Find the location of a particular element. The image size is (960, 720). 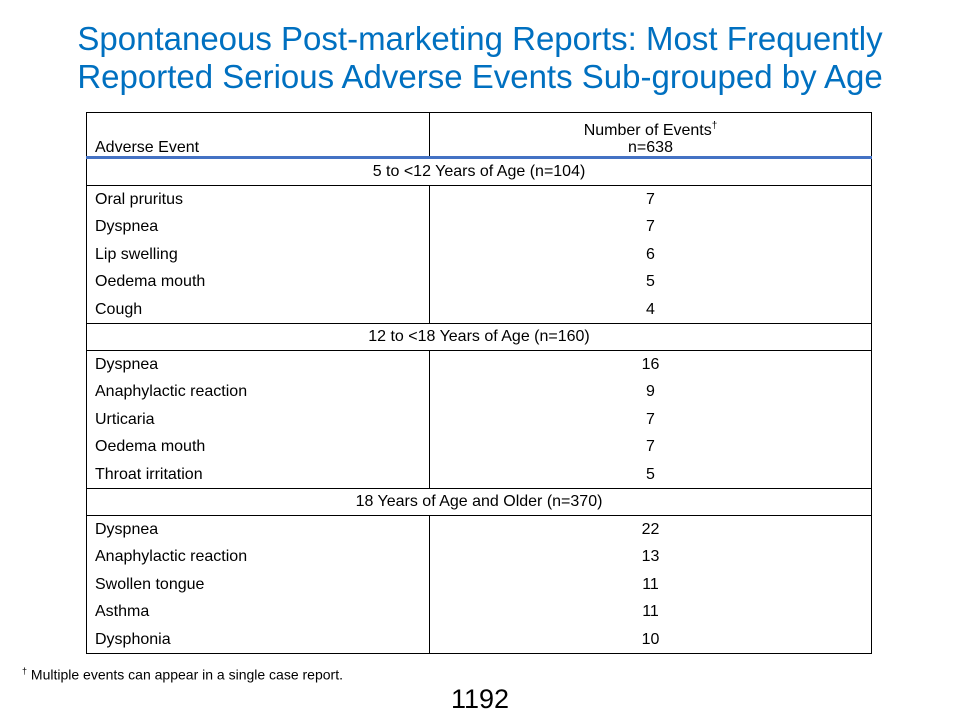

table-row: Dysphonia 10 is located at coordinates (479, 640).